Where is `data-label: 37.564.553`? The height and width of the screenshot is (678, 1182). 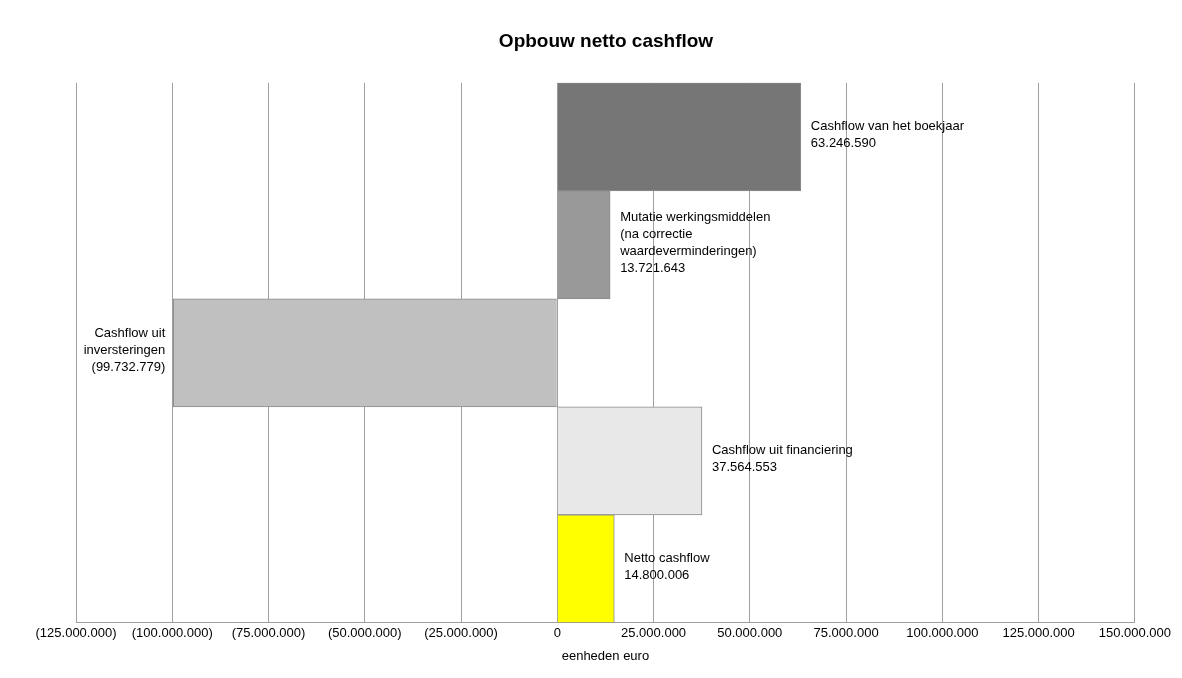
data-label: 37.564.553 is located at coordinates (744, 466).